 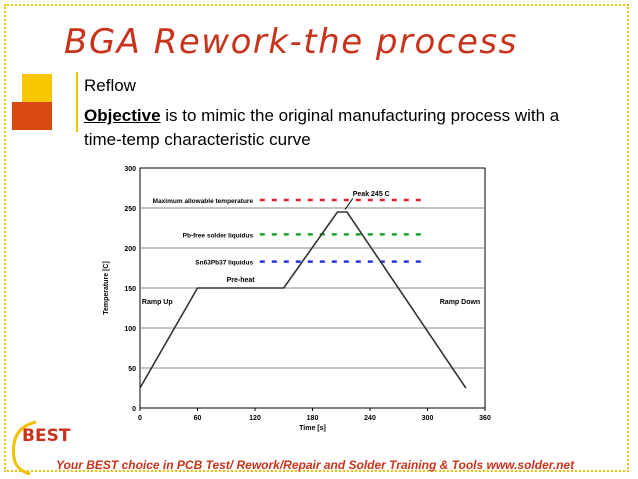 What do you see at coordinates (130, 249) in the screenshot?
I see `y-tick-label: 200` at bounding box center [130, 249].